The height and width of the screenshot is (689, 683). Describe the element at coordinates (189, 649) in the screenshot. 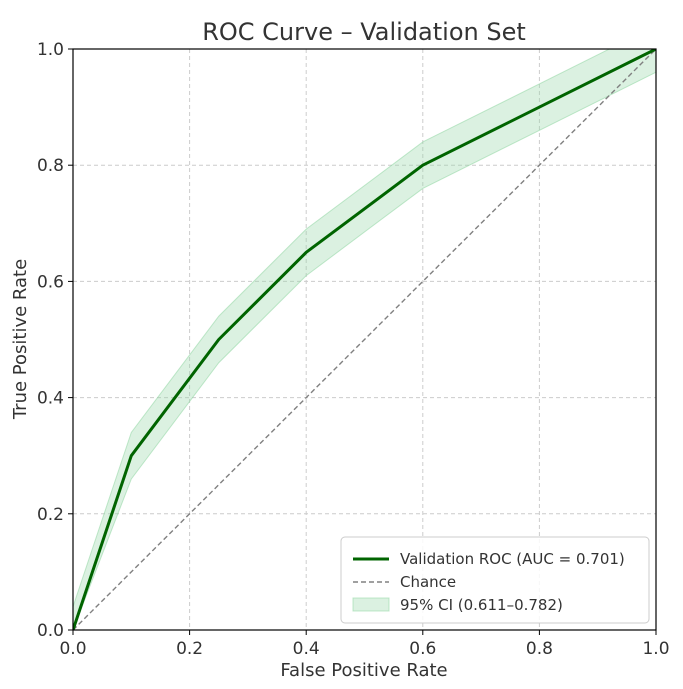

I see `x-tick-label: 0.2` at that location.